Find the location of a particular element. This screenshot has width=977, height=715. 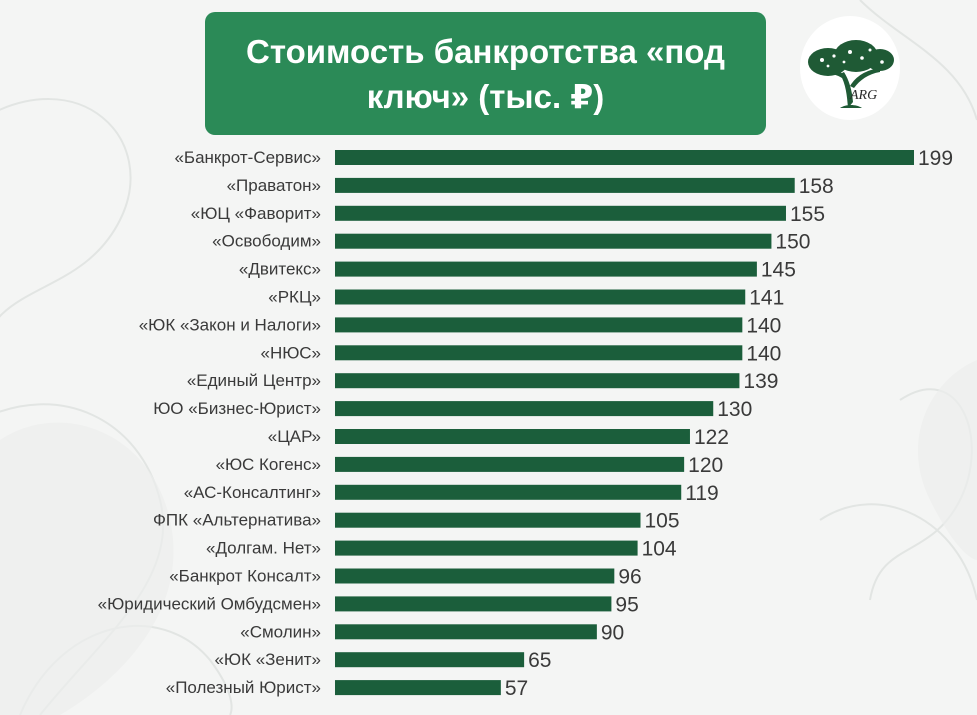

value-label: 150 is located at coordinates (792, 242).